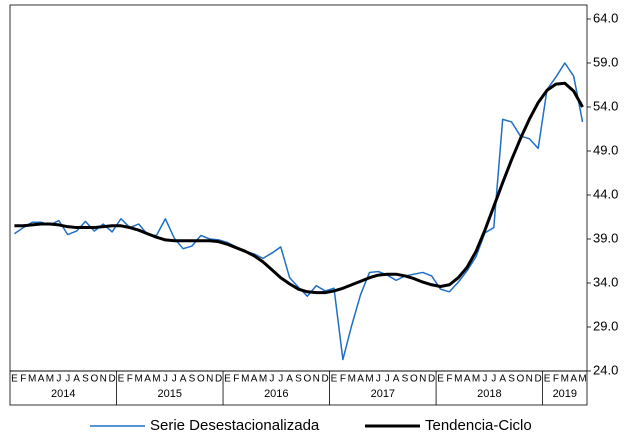 This screenshot has width=639, height=440. What do you see at coordinates (605, 17) in the screenshot?
I see `y-tick-label: 64.0` at bounding box center [605, 17].